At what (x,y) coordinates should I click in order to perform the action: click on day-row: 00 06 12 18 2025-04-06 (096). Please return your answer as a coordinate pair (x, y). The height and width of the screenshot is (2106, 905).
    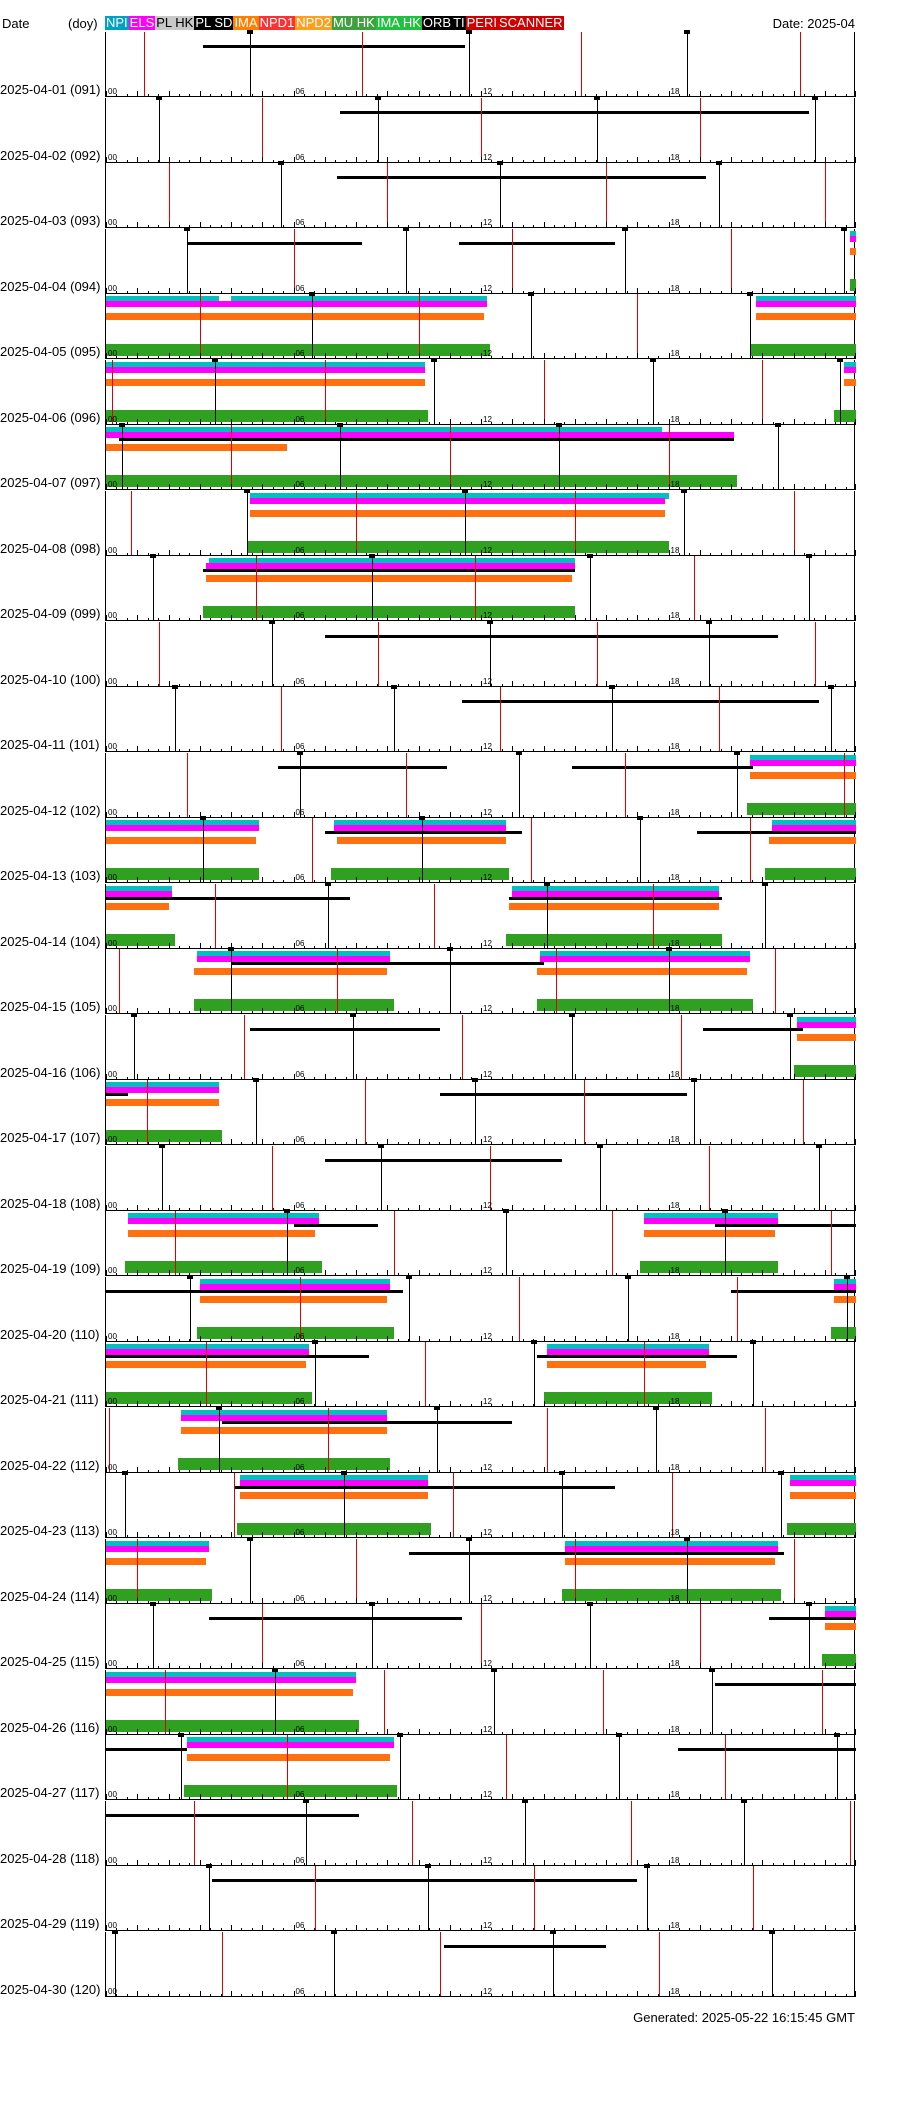
    Looking at the image, I should click on (452, 391).